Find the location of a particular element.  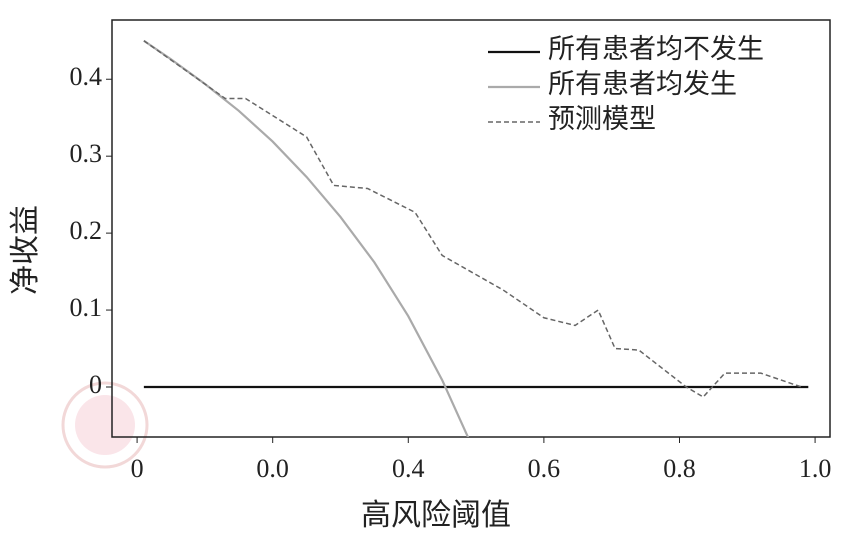

watermark is located at coordinates (105, 425).